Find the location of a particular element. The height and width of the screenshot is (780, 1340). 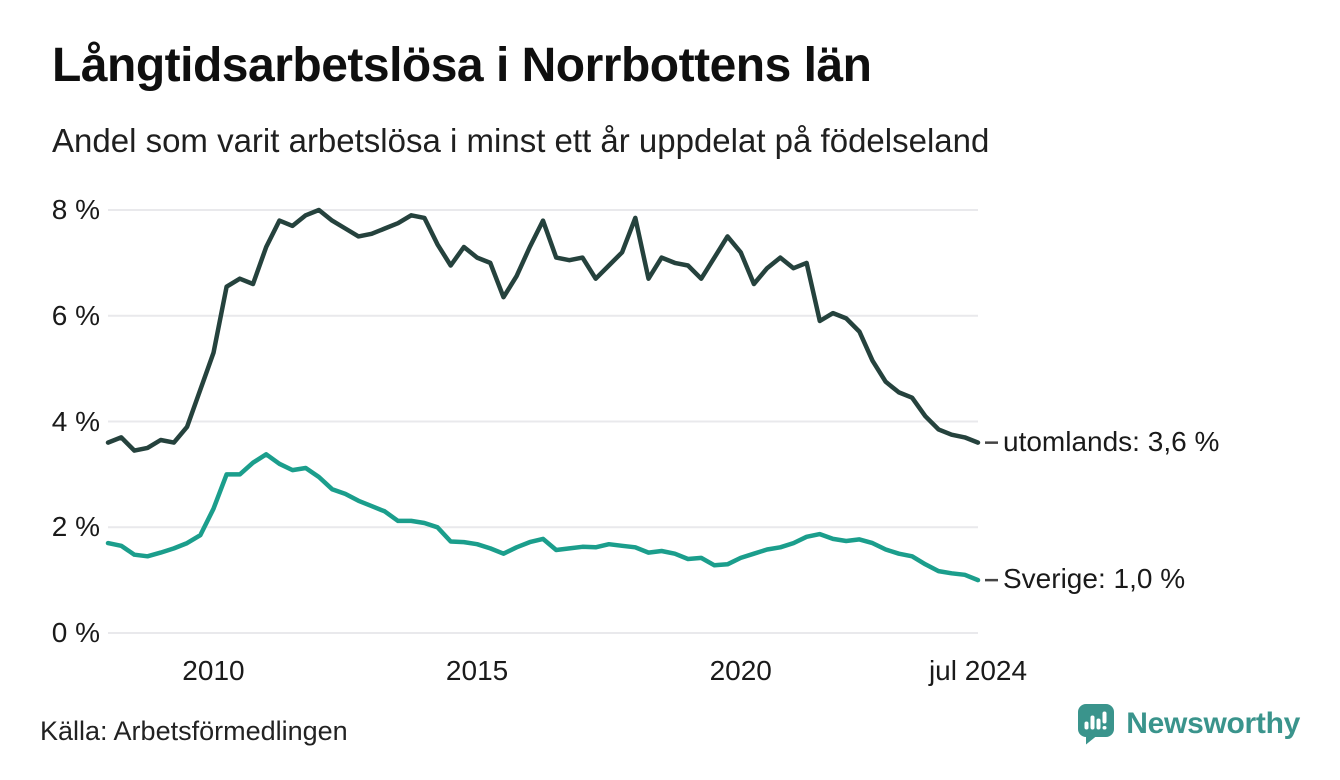

series-end-label-utomlands: utomlands: 3,6 % is located at coordinates (1111, 441).